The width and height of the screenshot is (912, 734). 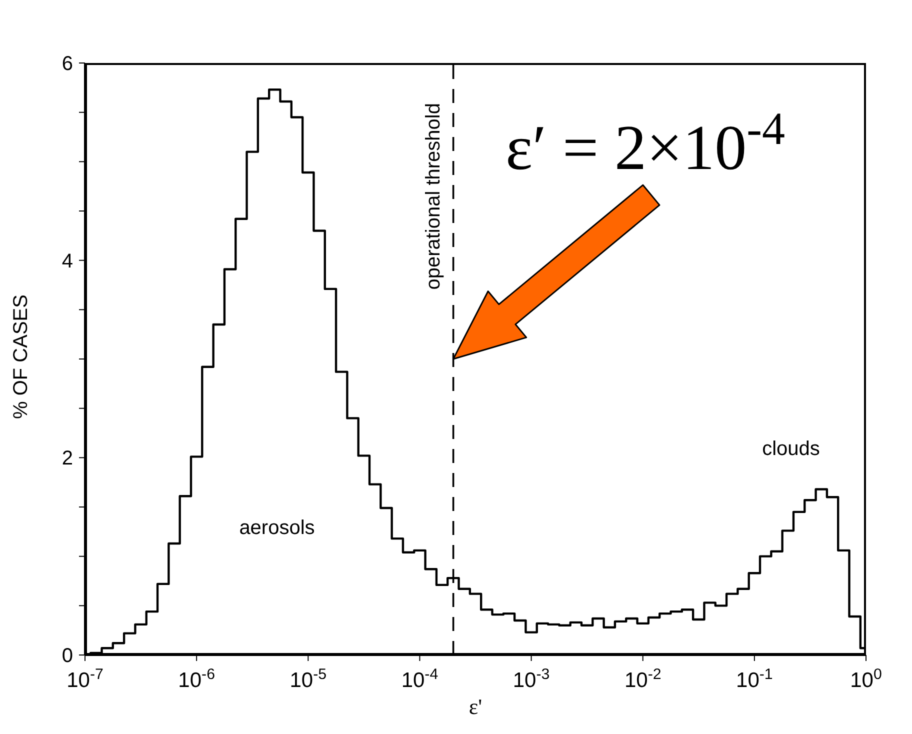 I want to click on x-tick-label: 10$^{-3}$, so click(x=531, y=679).